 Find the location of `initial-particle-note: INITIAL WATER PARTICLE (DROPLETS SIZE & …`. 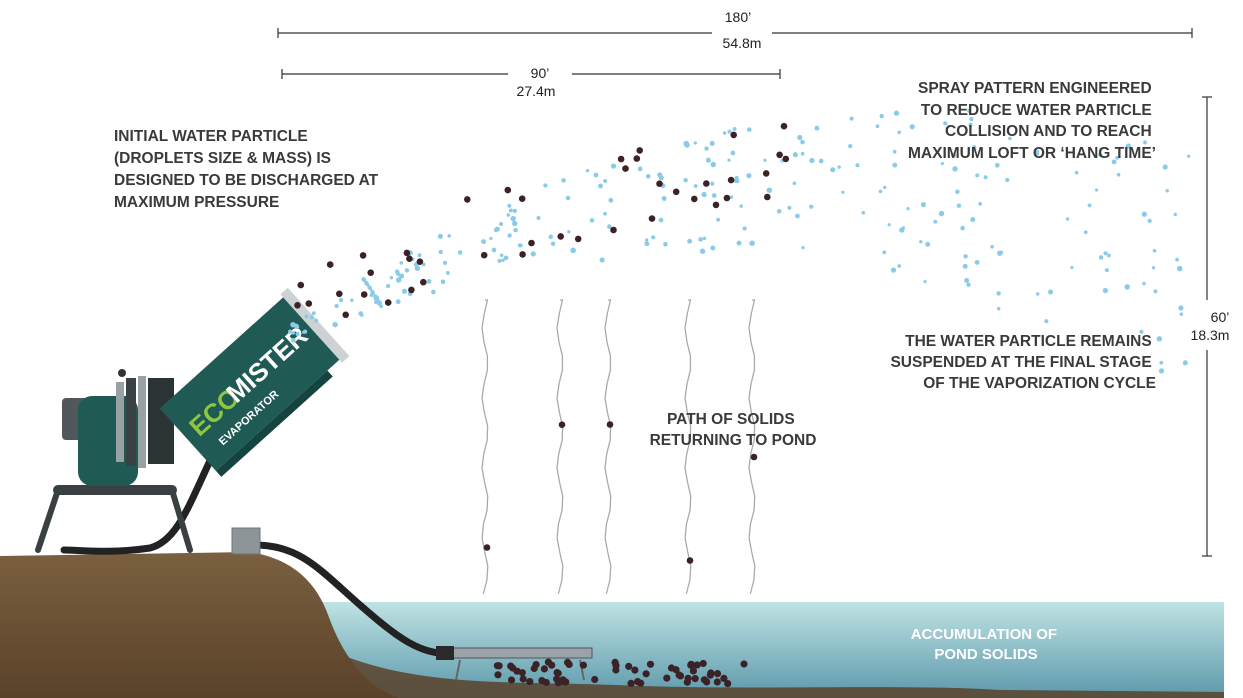

initial-particle-note: INITIAL WATER PARTICLE (DROPLETS SIZE & … is located at coordinates (248, 169).